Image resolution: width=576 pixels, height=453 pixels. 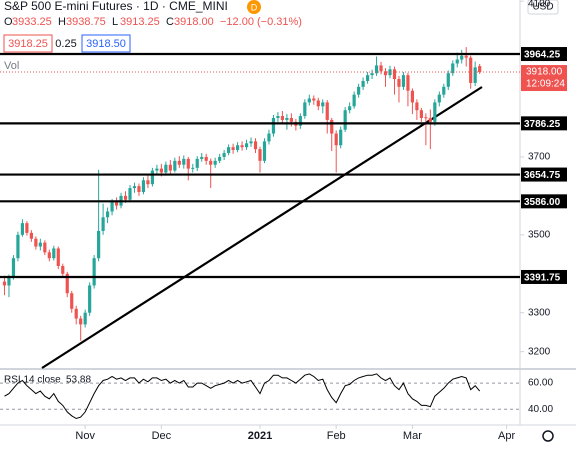 I want to click on buy-price: 3918.50, so click(x=106, y=44).